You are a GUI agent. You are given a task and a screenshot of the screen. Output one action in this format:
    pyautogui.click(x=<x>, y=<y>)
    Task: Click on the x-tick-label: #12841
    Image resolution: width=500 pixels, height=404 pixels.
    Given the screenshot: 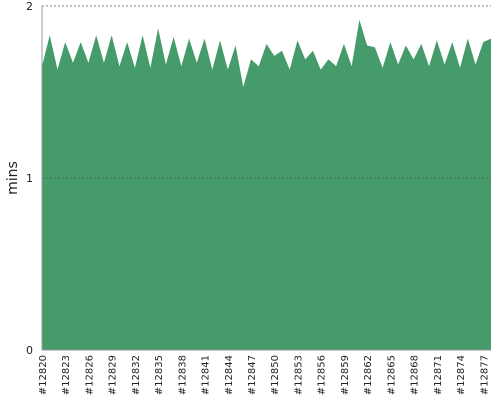 What is the action you would take?
    pyautogui.click(x=206, y=375)
    